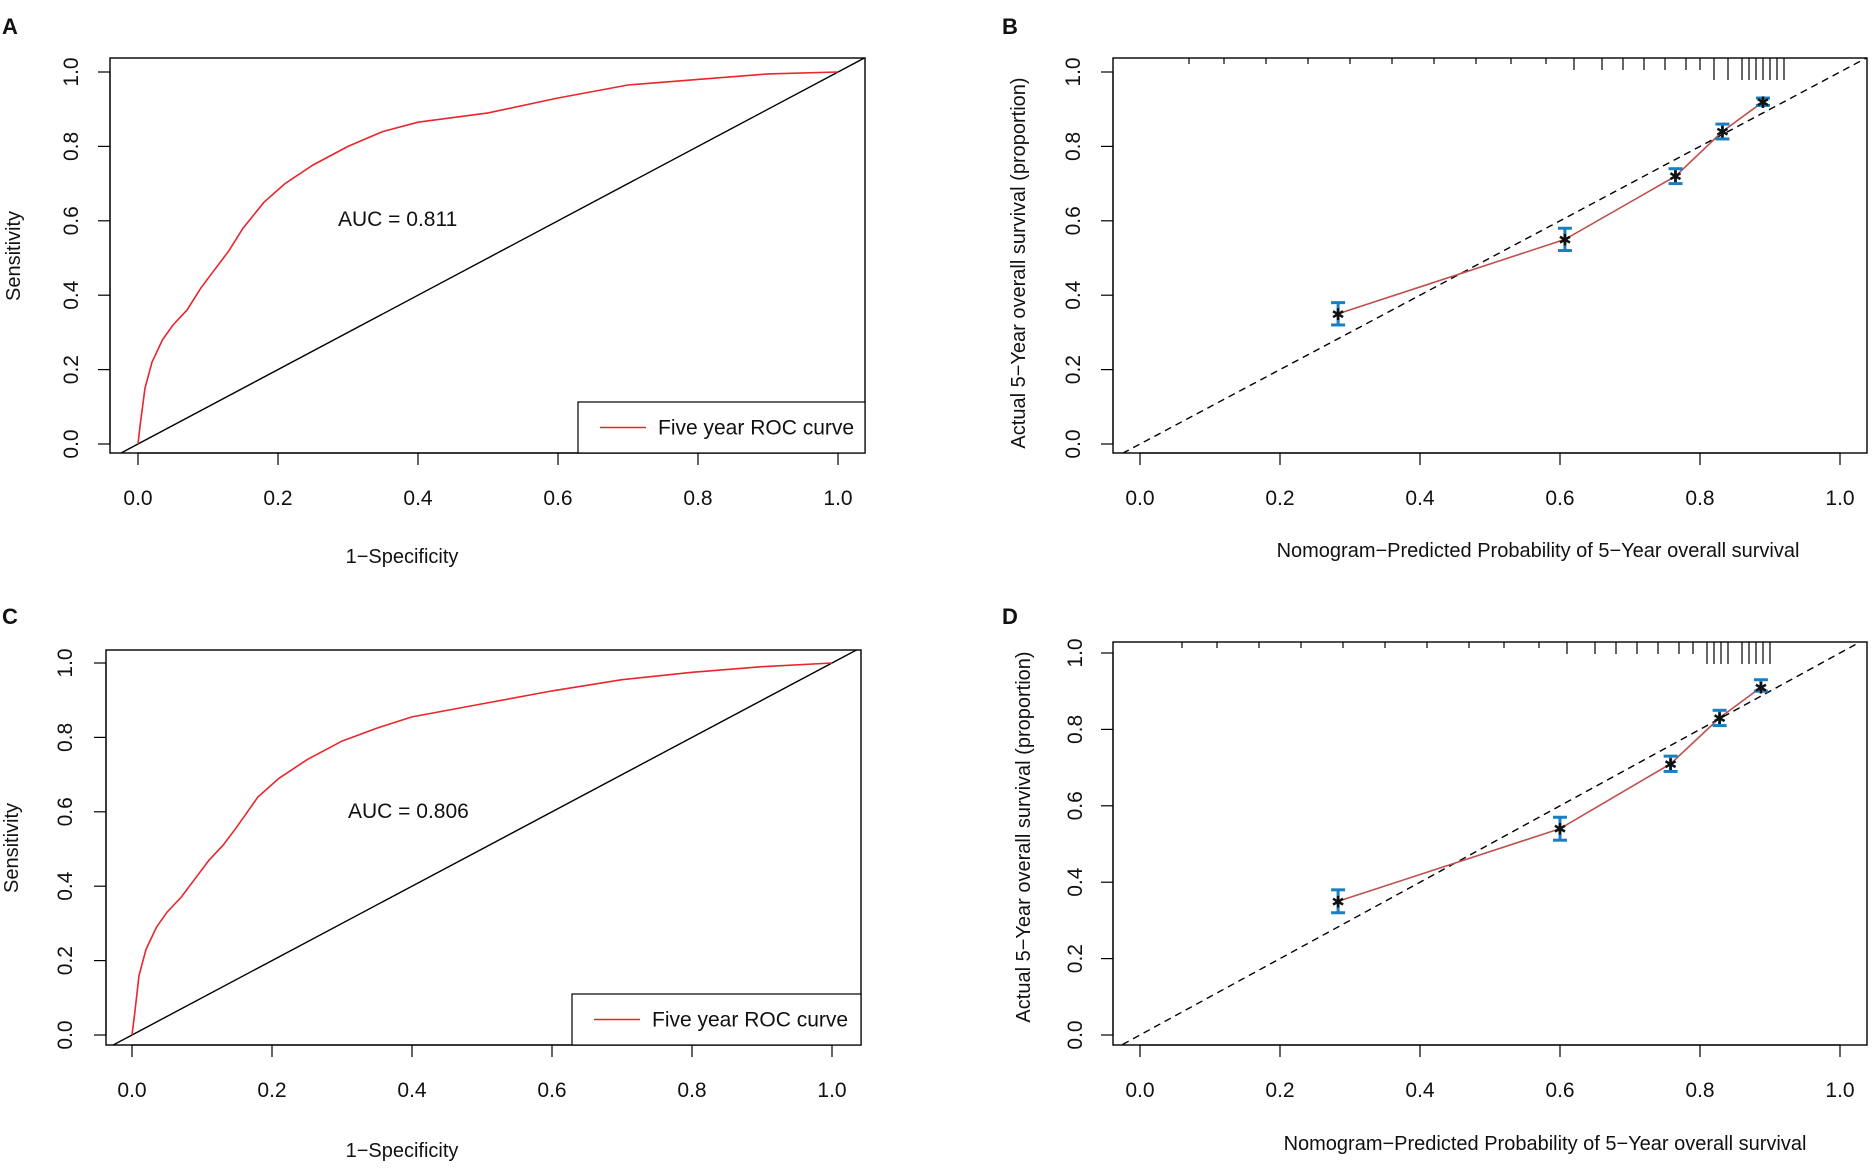 Image resolution: width=1875 pixels, height=1169 pixels. I want to click on auc-annotation: AUC = 0.811, so click(397, 219).